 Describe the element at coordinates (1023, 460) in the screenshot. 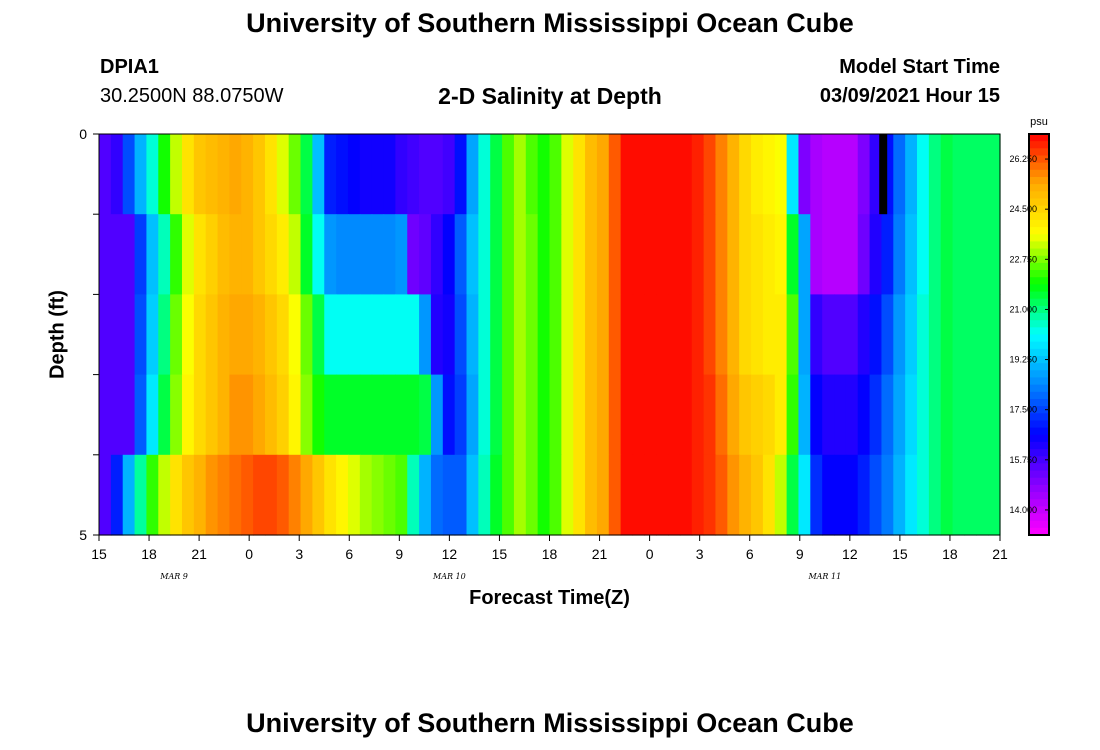

I see `colorbar-tick-label: 15.750` at that location.